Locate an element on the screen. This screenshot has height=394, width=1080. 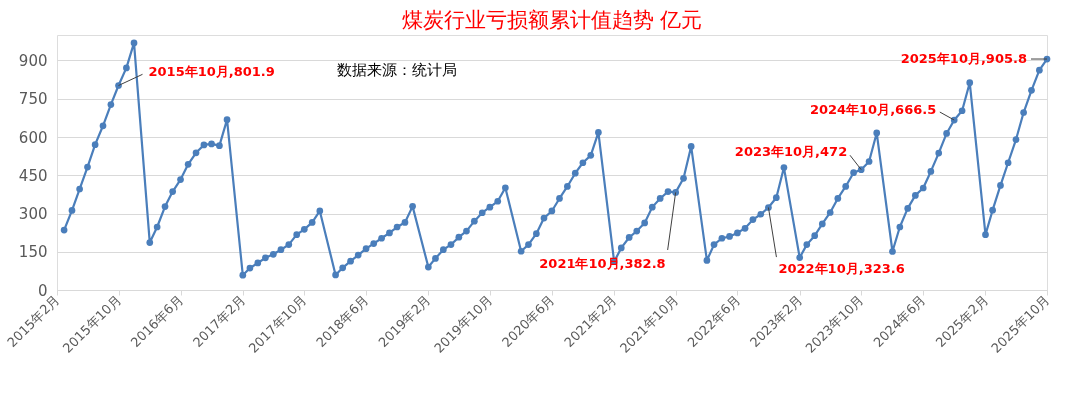
chart-title: 煤炭行业亏损额累计值趋势 亿元 is located at coordinates (552, 20).